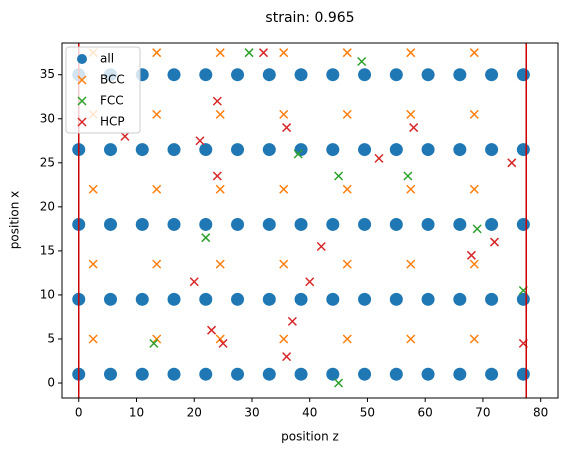 This screenshot has height=458, width=565. I want to click on x-tick-label: 60, so click(425, 413).